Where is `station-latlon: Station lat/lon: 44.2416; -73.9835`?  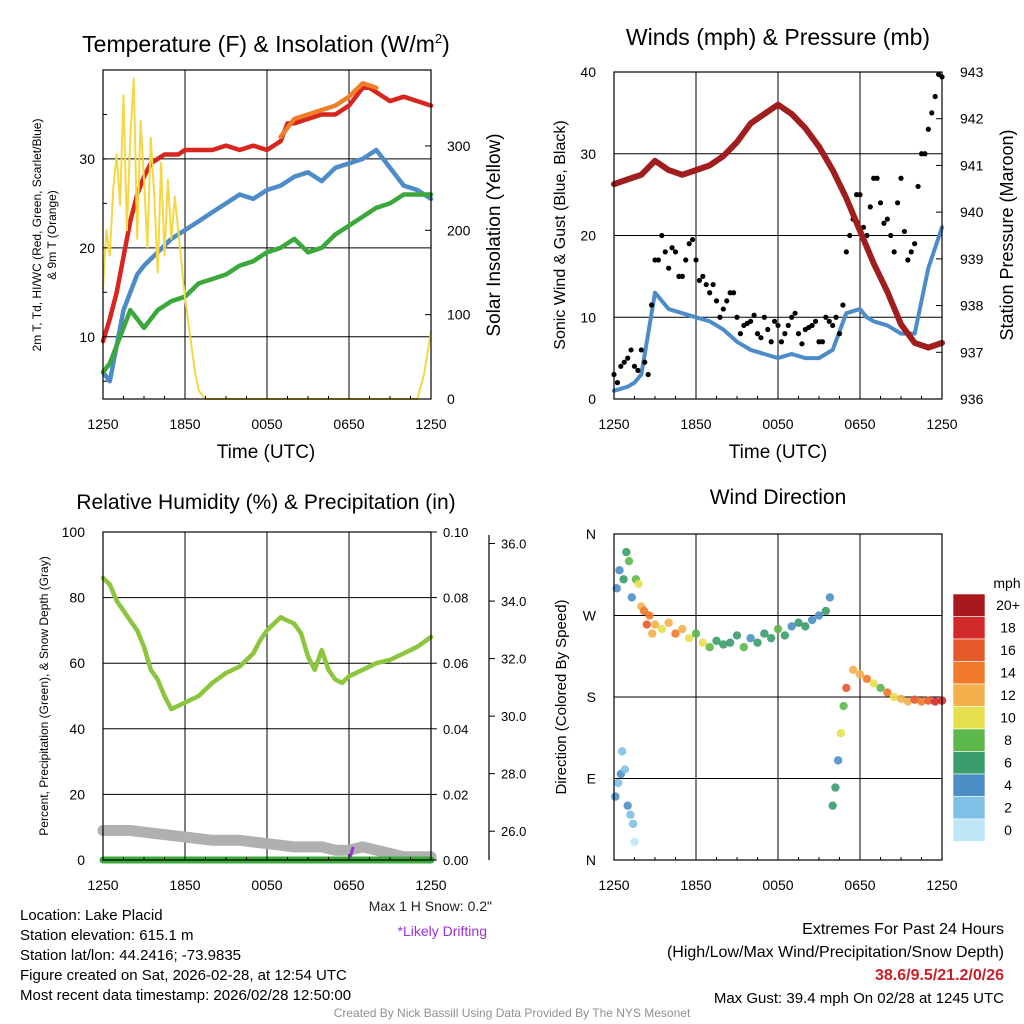 station-latlon: Station lat/lon: 44.2416; -73.9835 is located at coordinates (131, 955).